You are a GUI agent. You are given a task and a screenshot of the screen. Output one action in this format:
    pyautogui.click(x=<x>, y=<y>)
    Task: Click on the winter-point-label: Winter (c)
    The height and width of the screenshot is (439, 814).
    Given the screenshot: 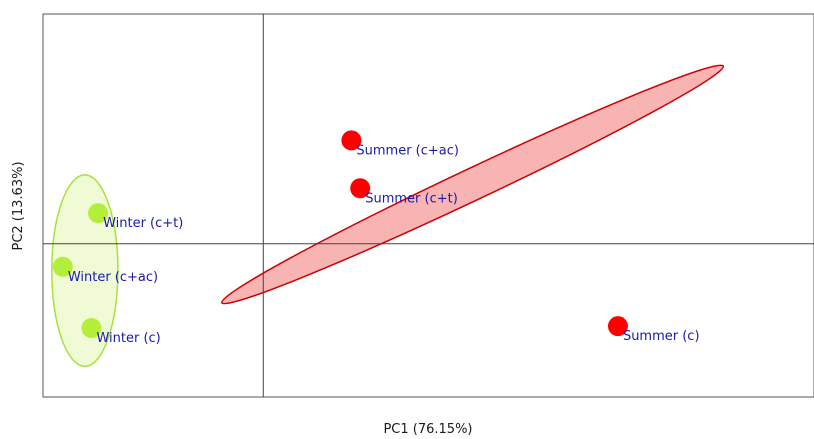 What is the action you would take?
    pyautogui.click(x=128, y=338)
    